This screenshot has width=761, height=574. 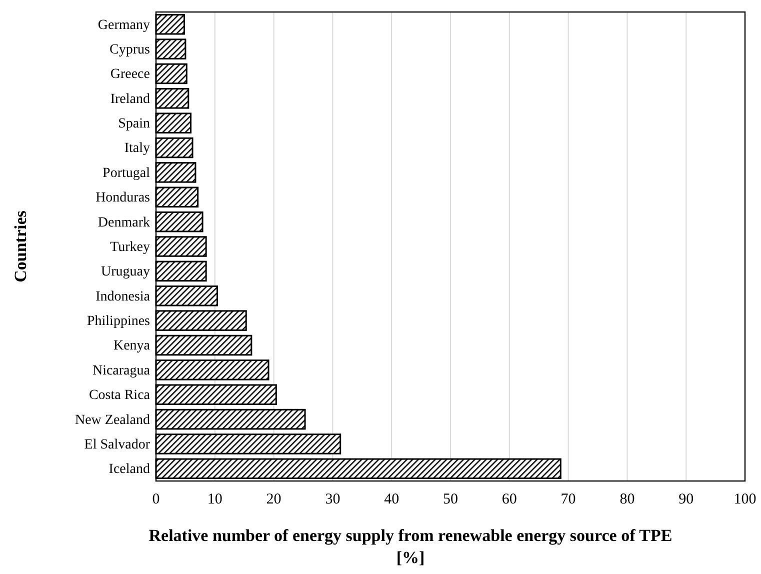 I want to click on x-tick-label: 30, so click(x=332, y=500).